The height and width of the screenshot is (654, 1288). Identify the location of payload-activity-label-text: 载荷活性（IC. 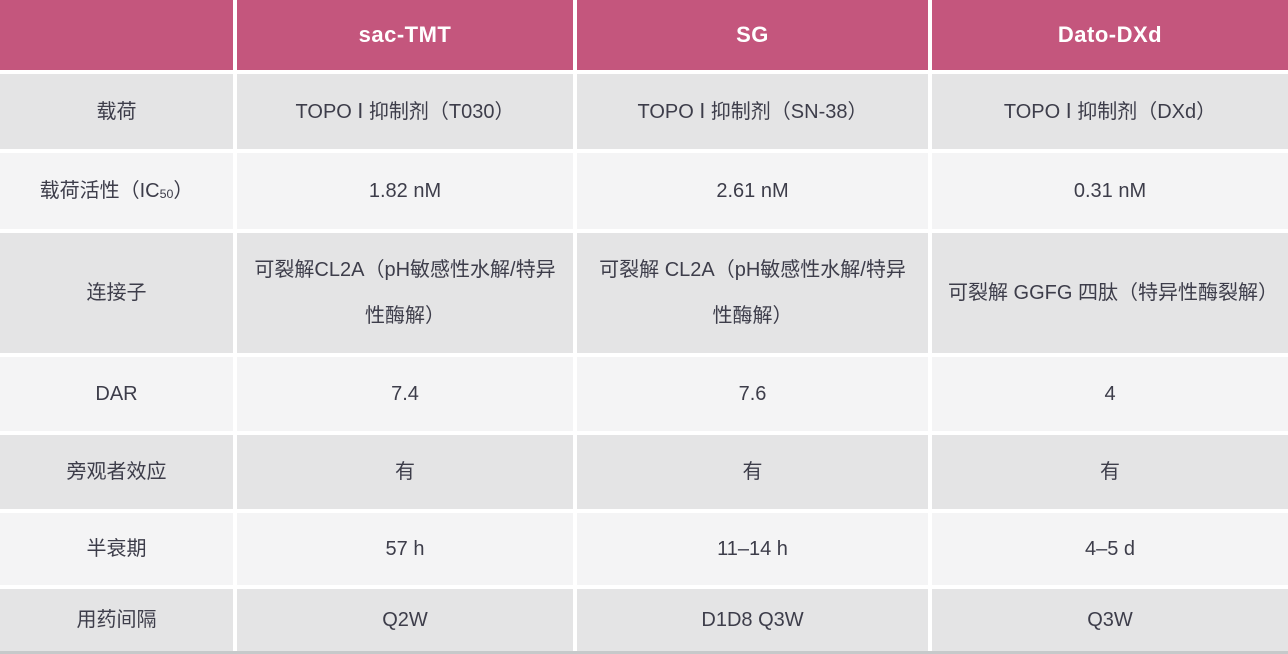
(99, 191).